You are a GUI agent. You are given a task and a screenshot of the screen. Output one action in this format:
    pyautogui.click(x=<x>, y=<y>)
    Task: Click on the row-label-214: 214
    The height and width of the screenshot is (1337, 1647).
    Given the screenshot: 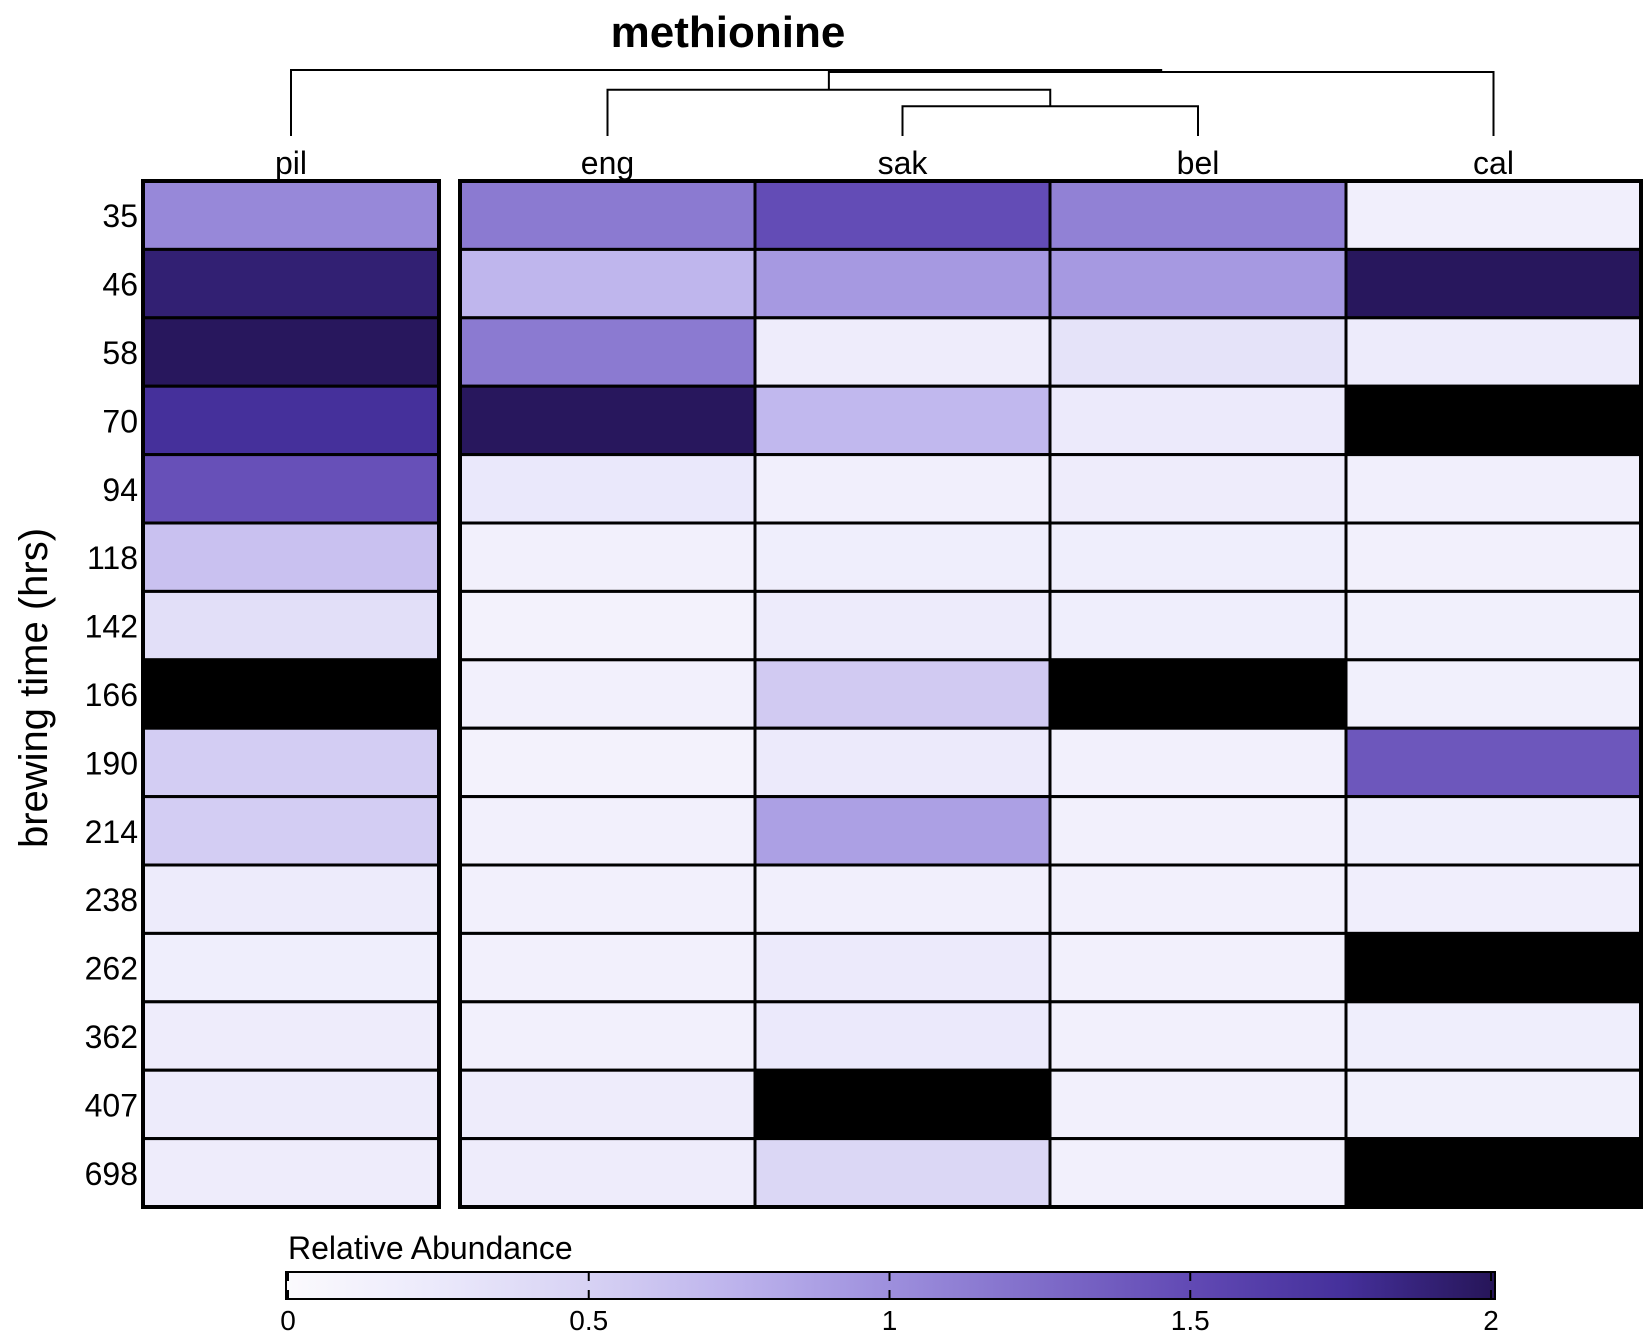 What is the action you would take?
    pyautogui.click(x=111, y=832)
    